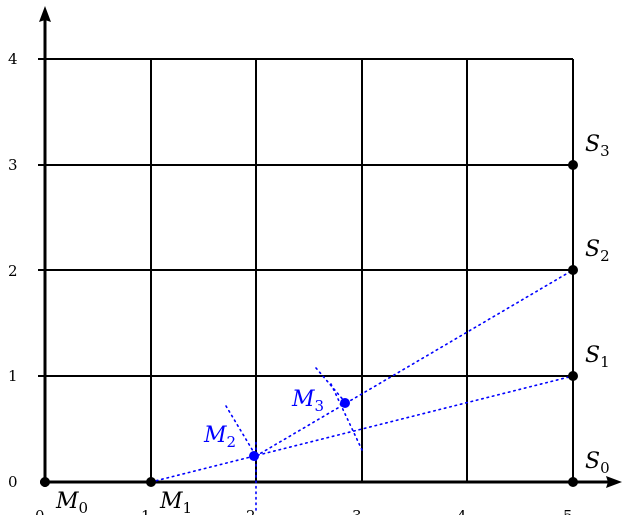 This screenshot has height=515, width=626. What do you see at coordinates (346, 417) in the screenshot?
I see `perpendicular-at-m3` at bounding box center [346, 417].